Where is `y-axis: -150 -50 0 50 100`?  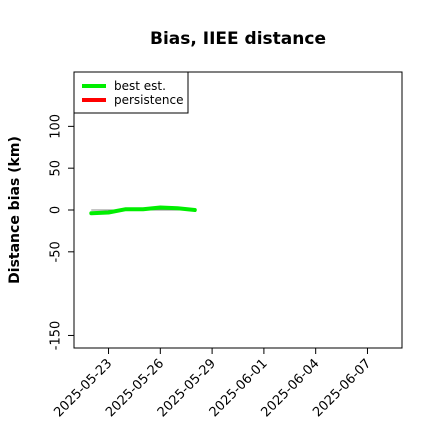
y-axis: -150 -50 0 50 100 is located at coordinates (61, 232).